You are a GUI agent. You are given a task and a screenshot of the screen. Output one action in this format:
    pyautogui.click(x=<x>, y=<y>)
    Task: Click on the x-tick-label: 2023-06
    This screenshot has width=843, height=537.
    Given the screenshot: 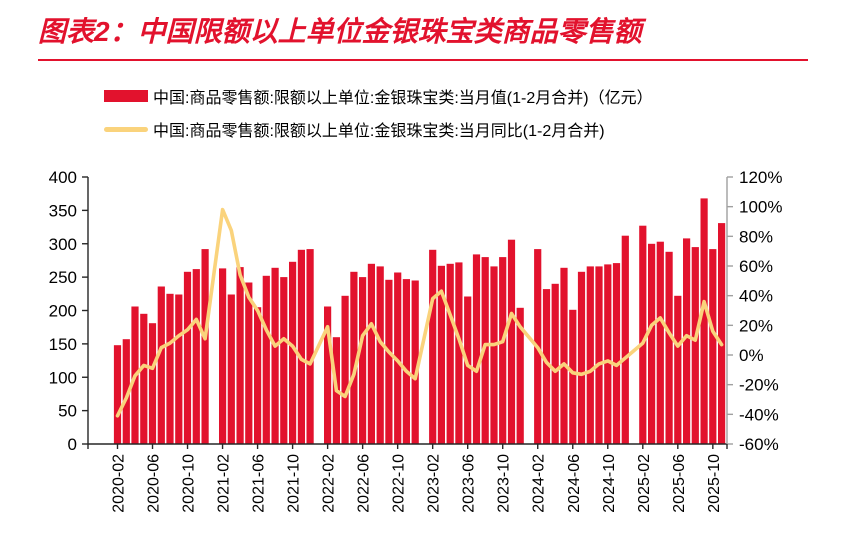 What is the action you would take?
    pyautogui.click(x=469, y=483)
    